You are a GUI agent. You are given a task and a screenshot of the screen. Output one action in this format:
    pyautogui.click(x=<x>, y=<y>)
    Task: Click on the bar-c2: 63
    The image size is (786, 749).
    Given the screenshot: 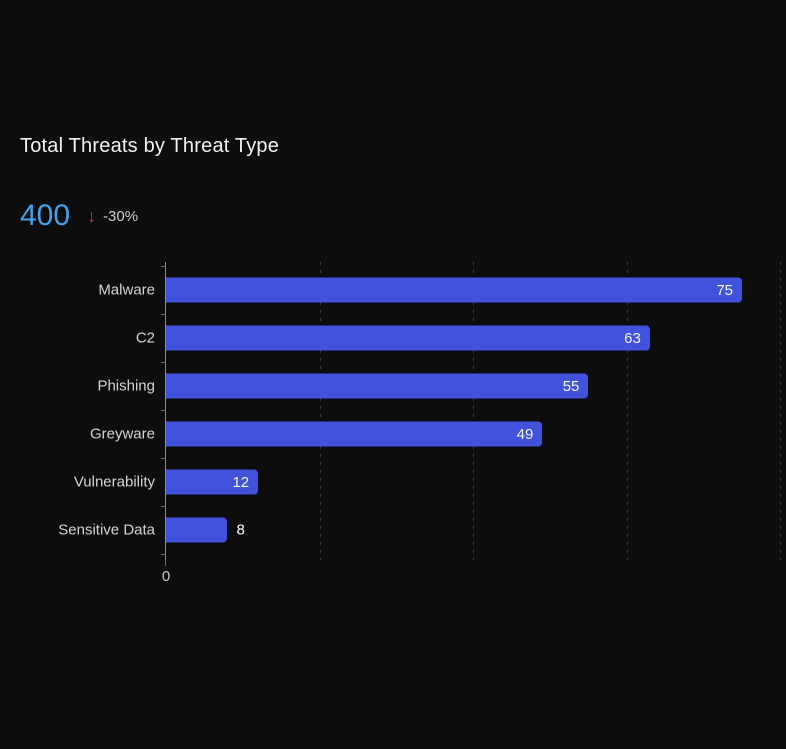 What is the action you would take?
    pyautogui.click(x=408, y=338)
    